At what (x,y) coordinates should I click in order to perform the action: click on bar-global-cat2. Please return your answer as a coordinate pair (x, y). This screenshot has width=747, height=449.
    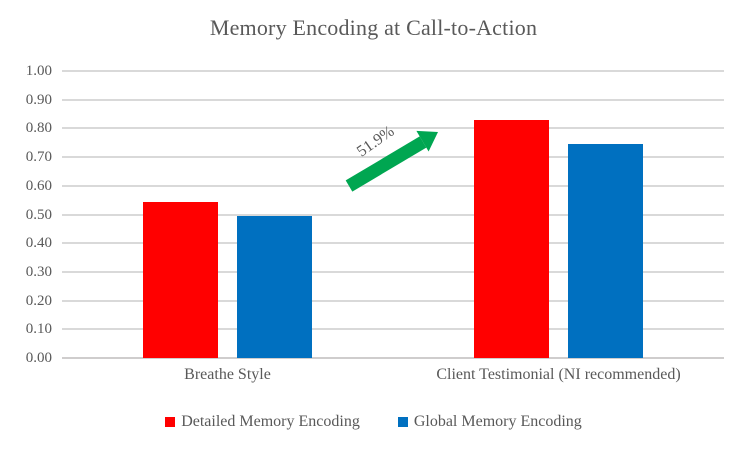
    Looking at the image, I should click on (605, 251).